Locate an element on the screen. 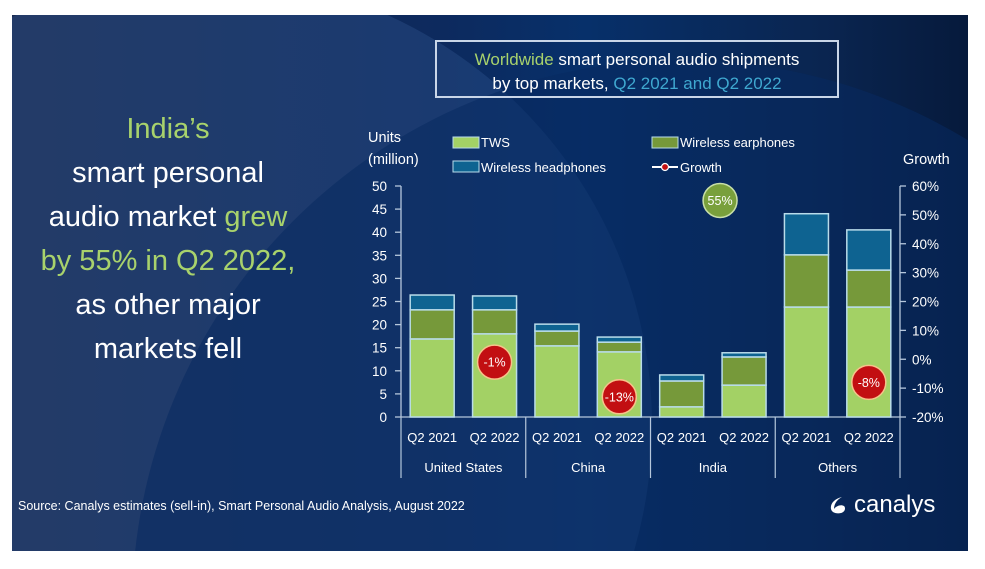 This screenshot has height=569, width=985. y-tick-label: 10 is located at coordinates (379, 371).